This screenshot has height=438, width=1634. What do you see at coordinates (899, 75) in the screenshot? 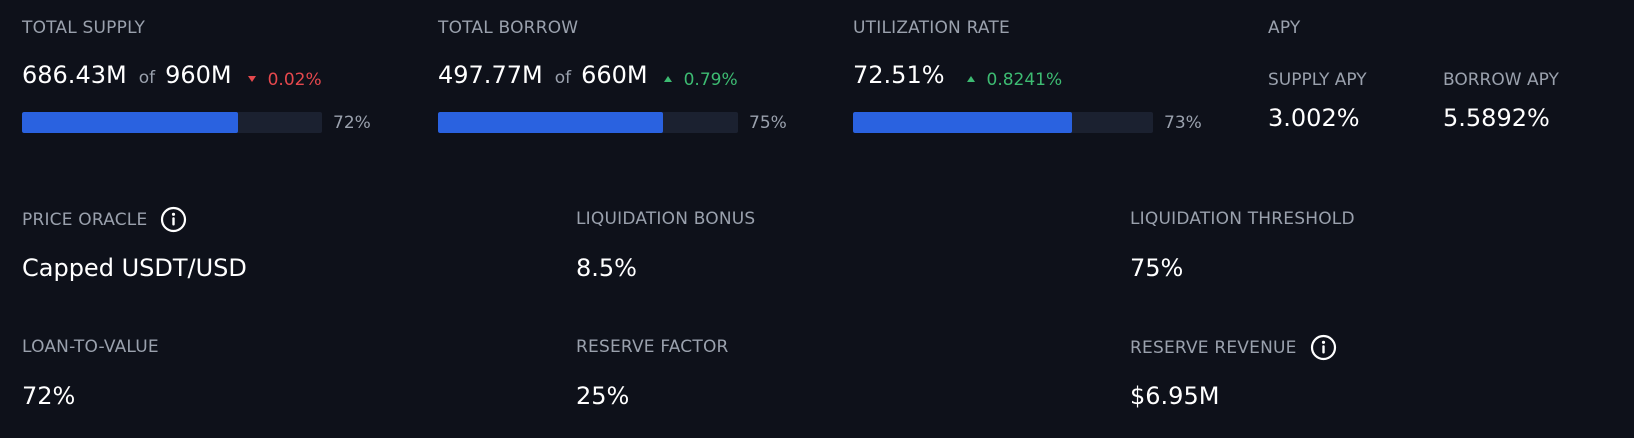
I see `utilization-rate-amount: 72.51%` at bounding box center [899, 75].